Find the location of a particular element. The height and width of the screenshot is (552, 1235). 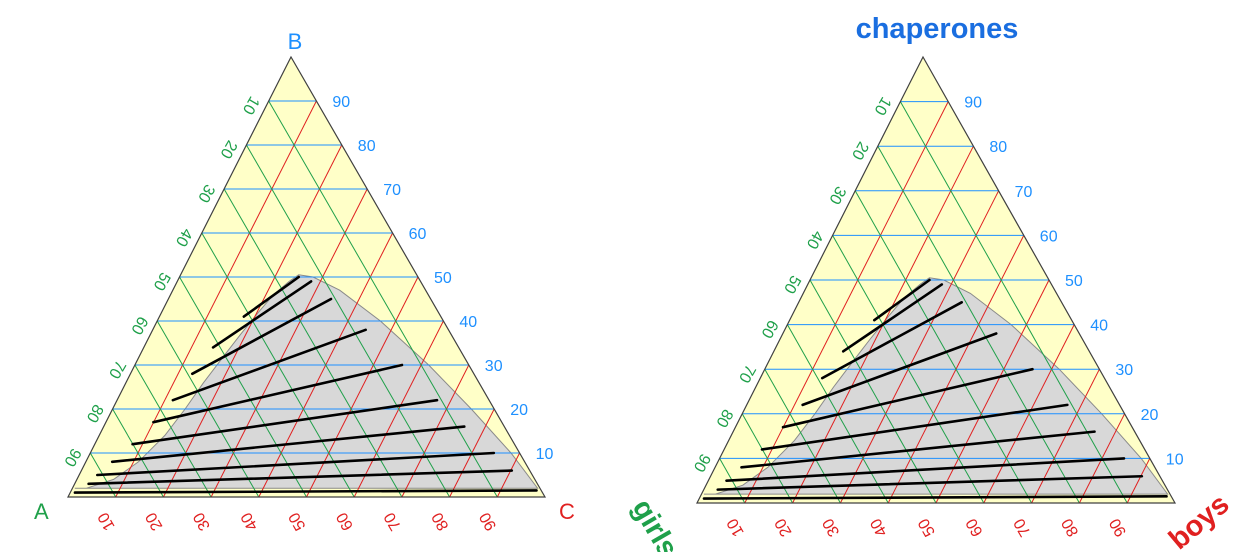

vertex-label-top: B is located at coordinates (295, 41).